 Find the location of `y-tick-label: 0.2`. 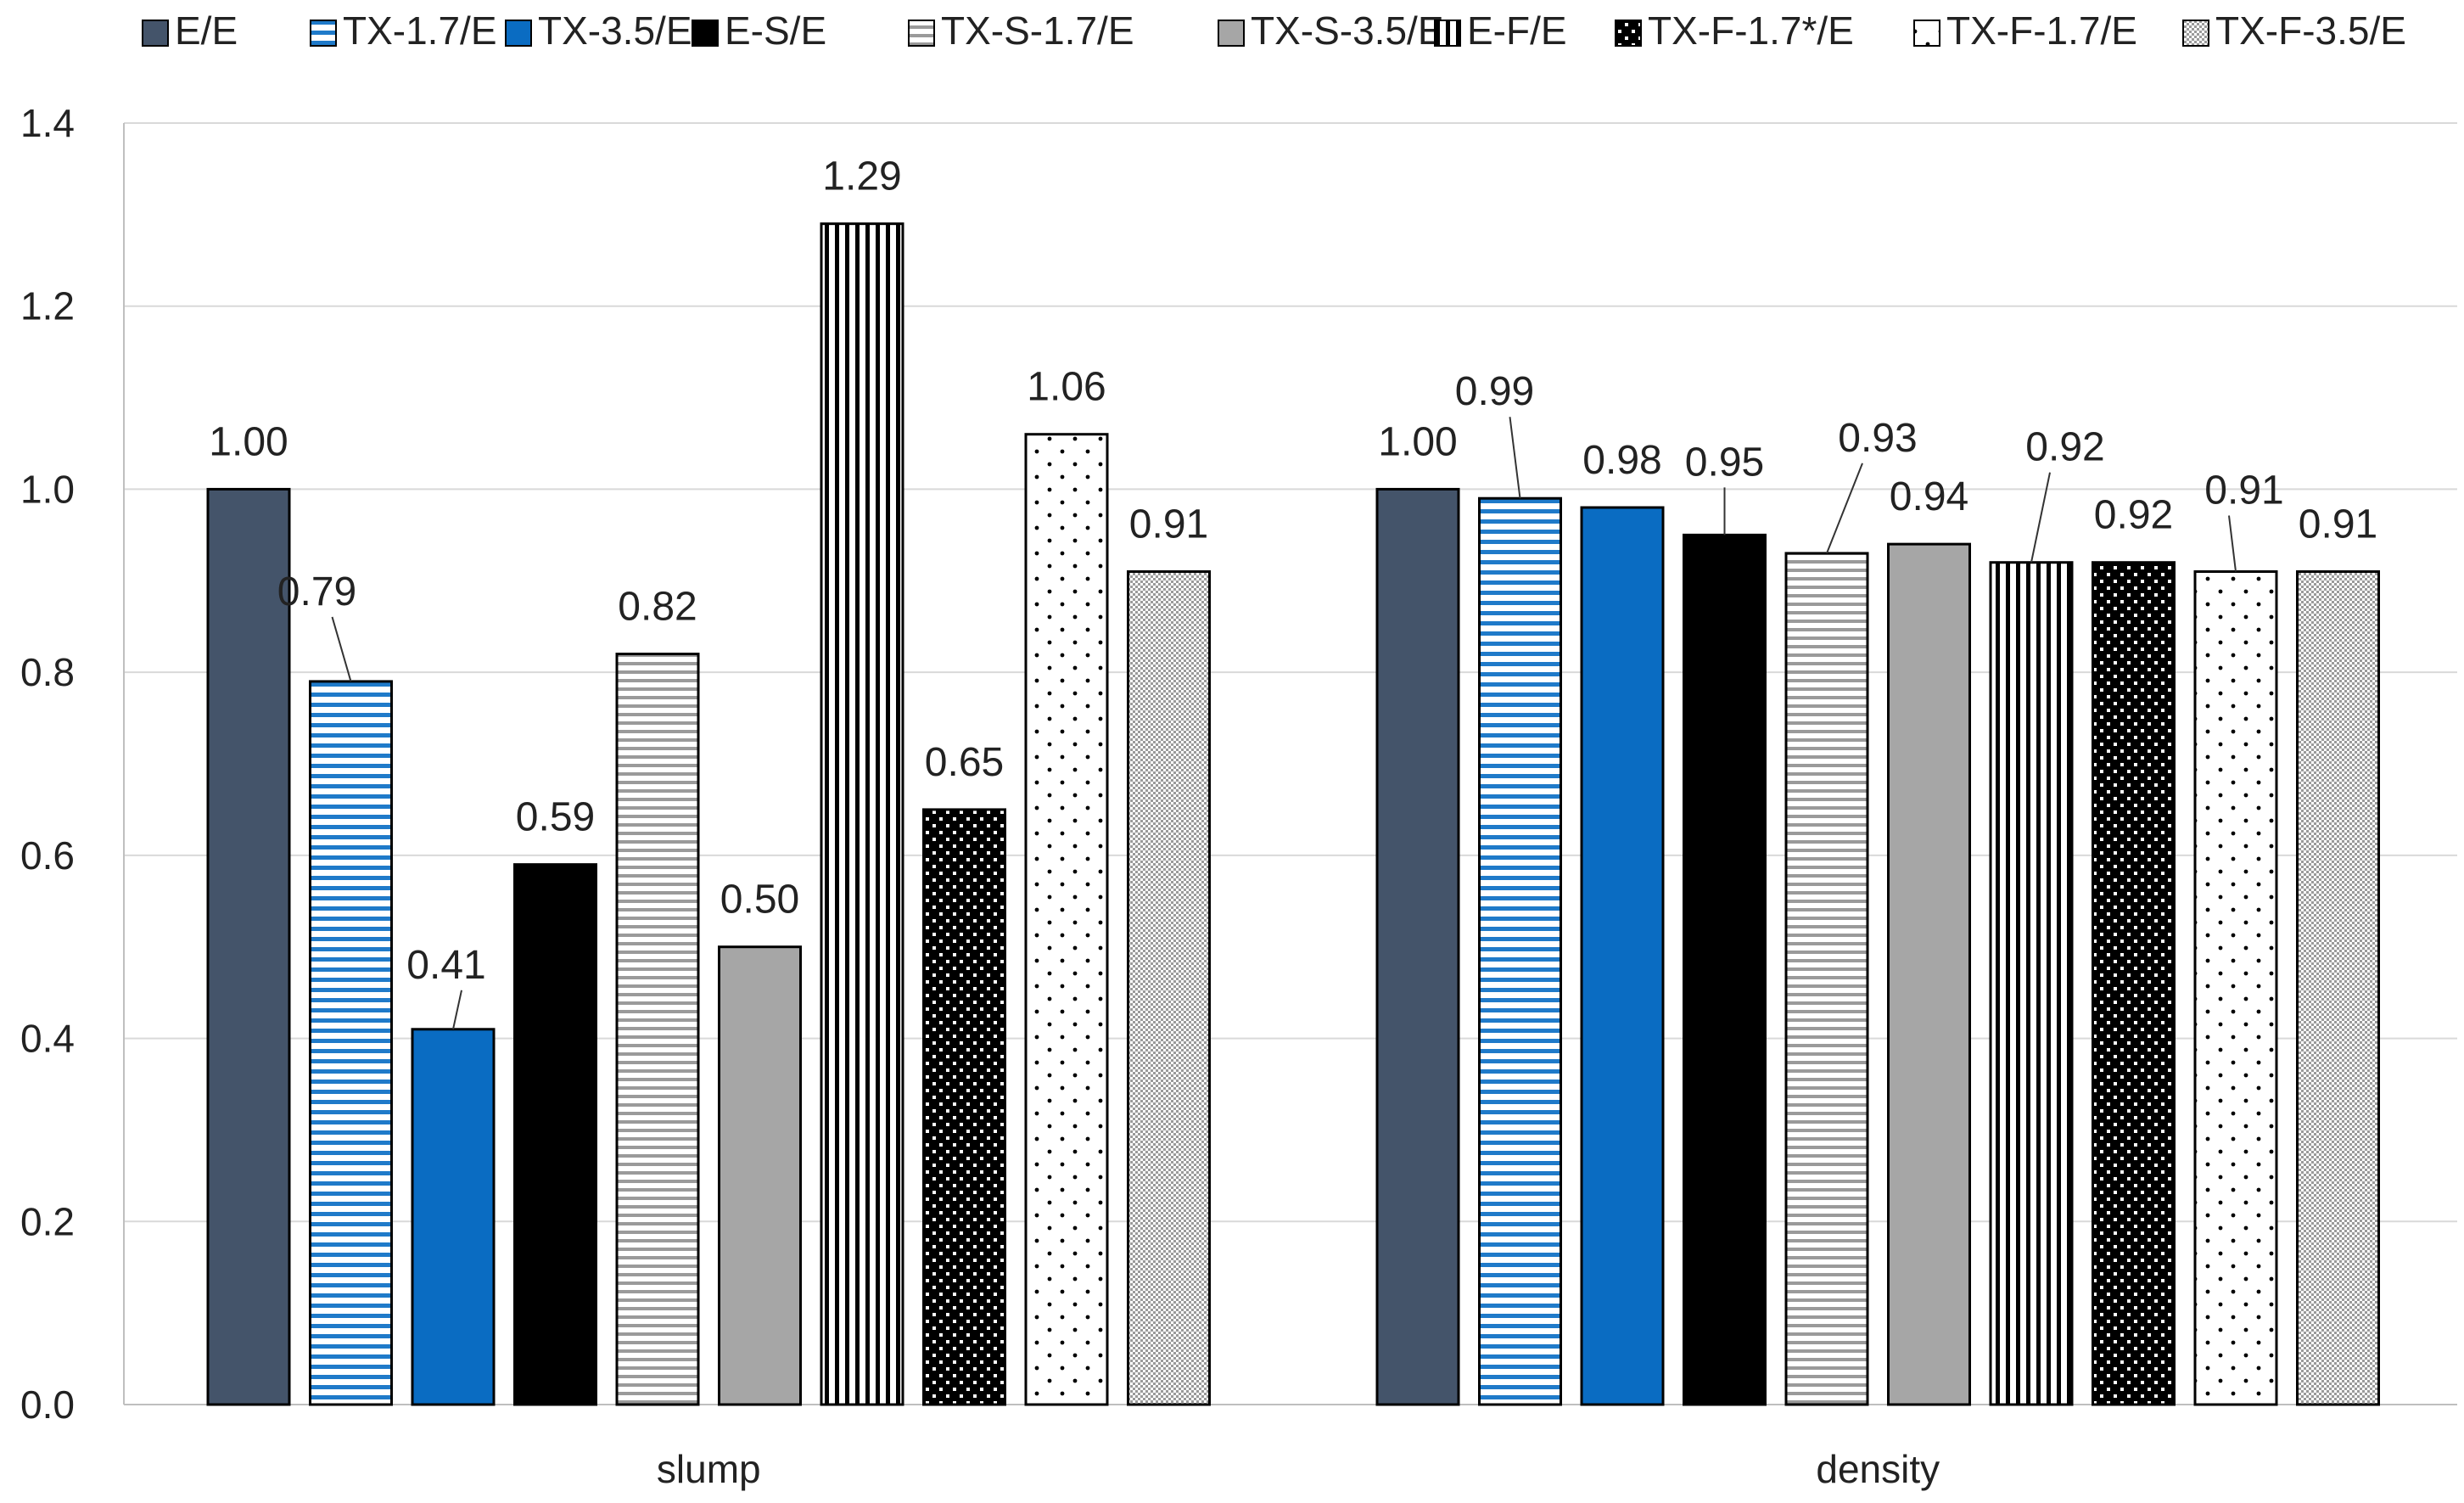

y-tick-label: 0.2 is located at coordinates (48, 1221).